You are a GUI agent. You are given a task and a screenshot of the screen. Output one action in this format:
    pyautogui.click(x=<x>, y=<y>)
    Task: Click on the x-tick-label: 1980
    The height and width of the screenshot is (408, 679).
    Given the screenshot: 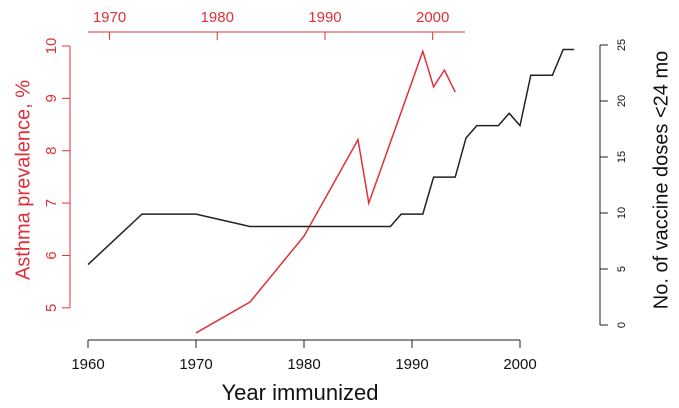 What is the action you would take?
    pyautogui.click(x=303, y=364)
    